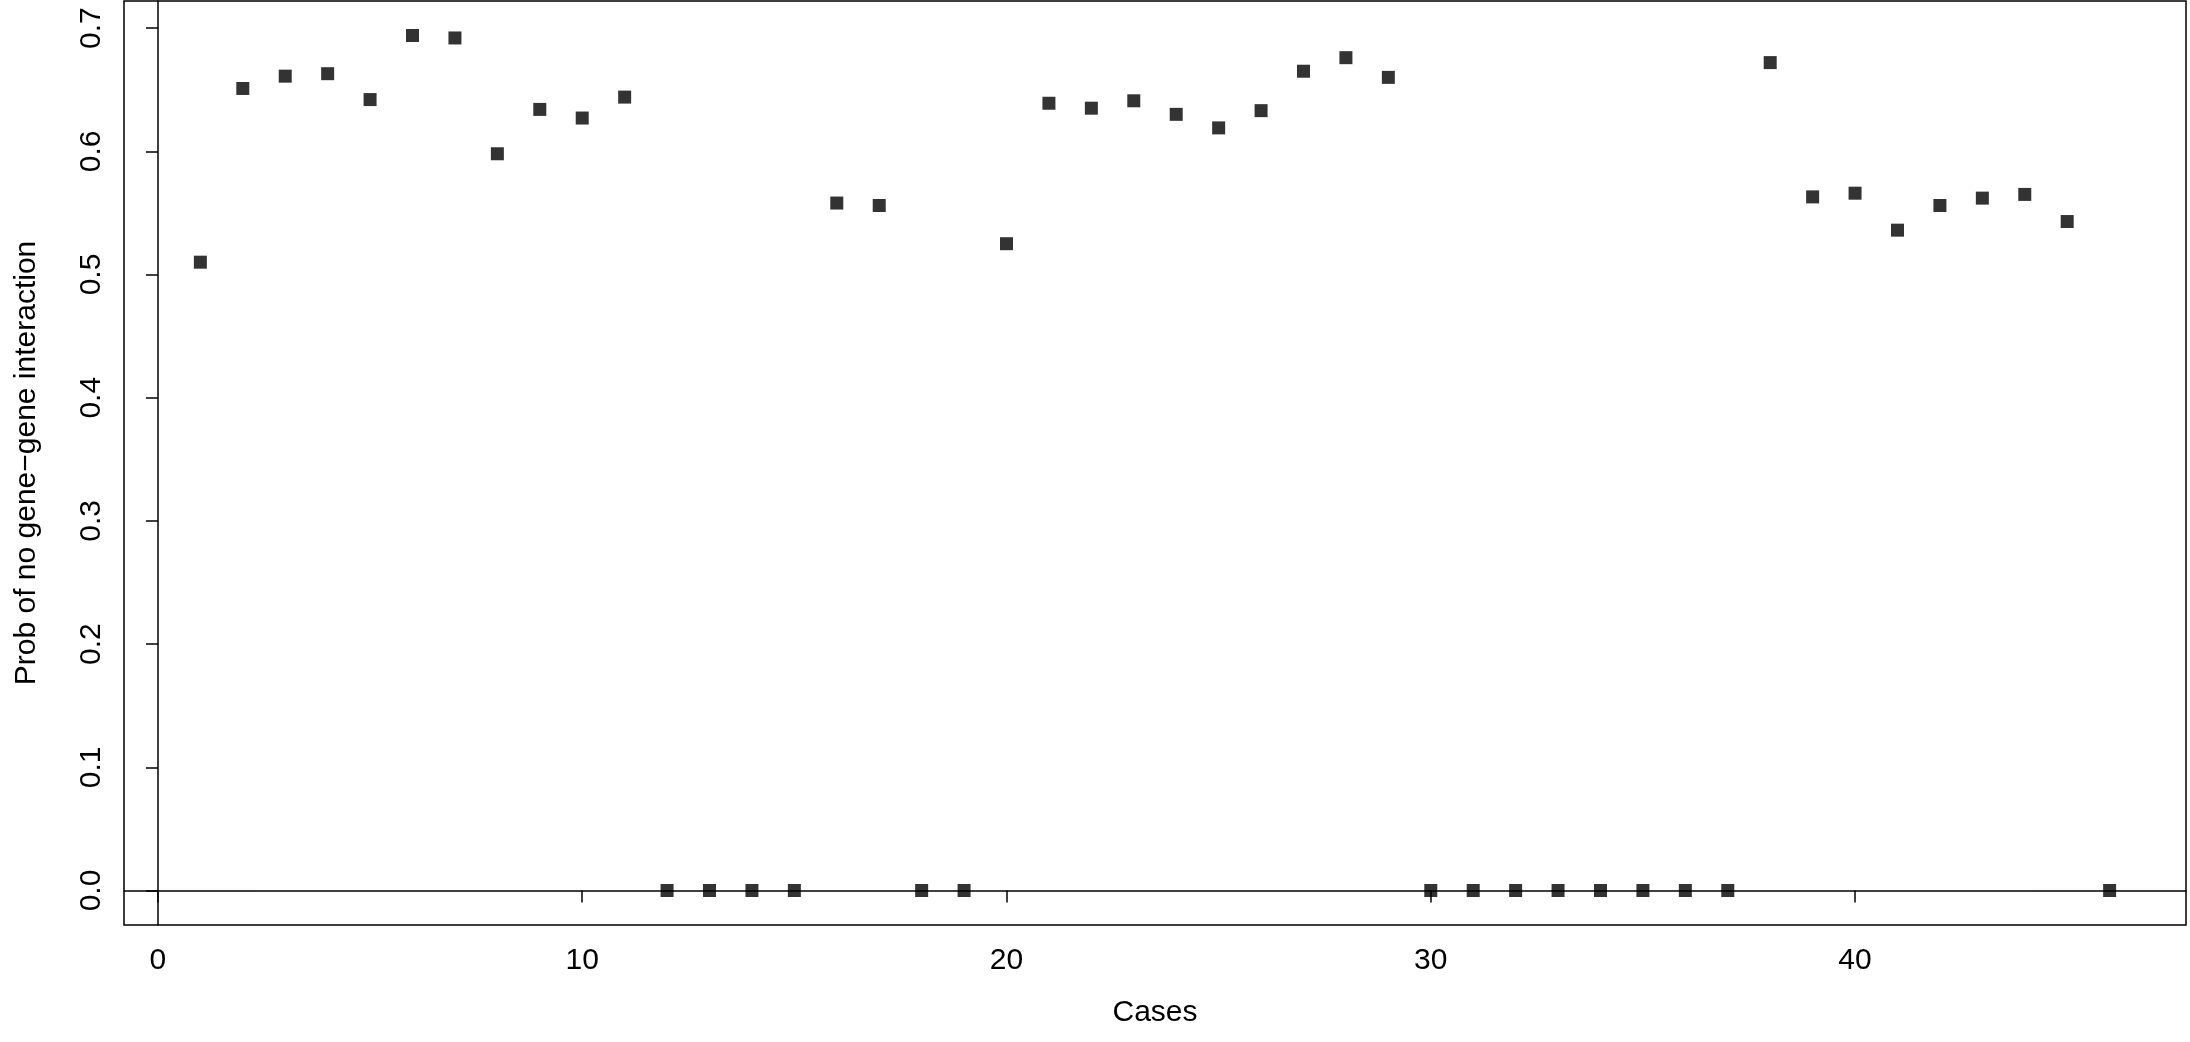 Image resolution: width=2190 pixels, height=1042 pixels. I want to click on x-tick-label: 40, so click(1855, 958).